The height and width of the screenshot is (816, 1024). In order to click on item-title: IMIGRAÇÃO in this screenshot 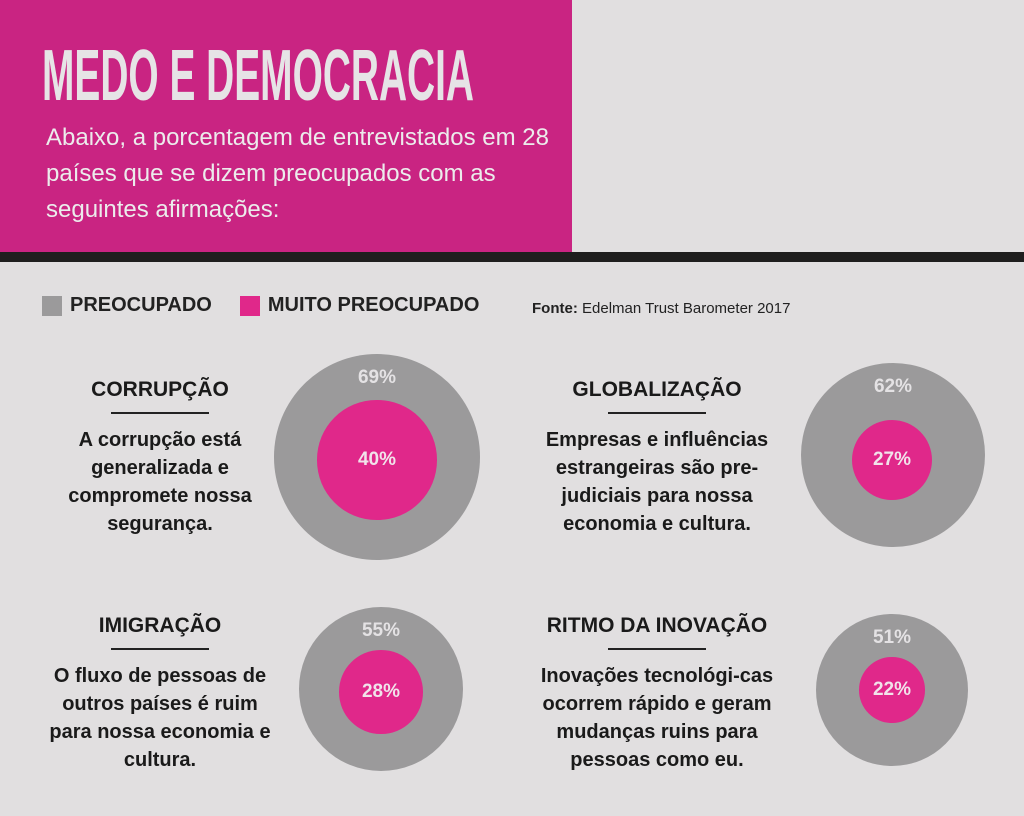, I will do `click(160, 625)`.